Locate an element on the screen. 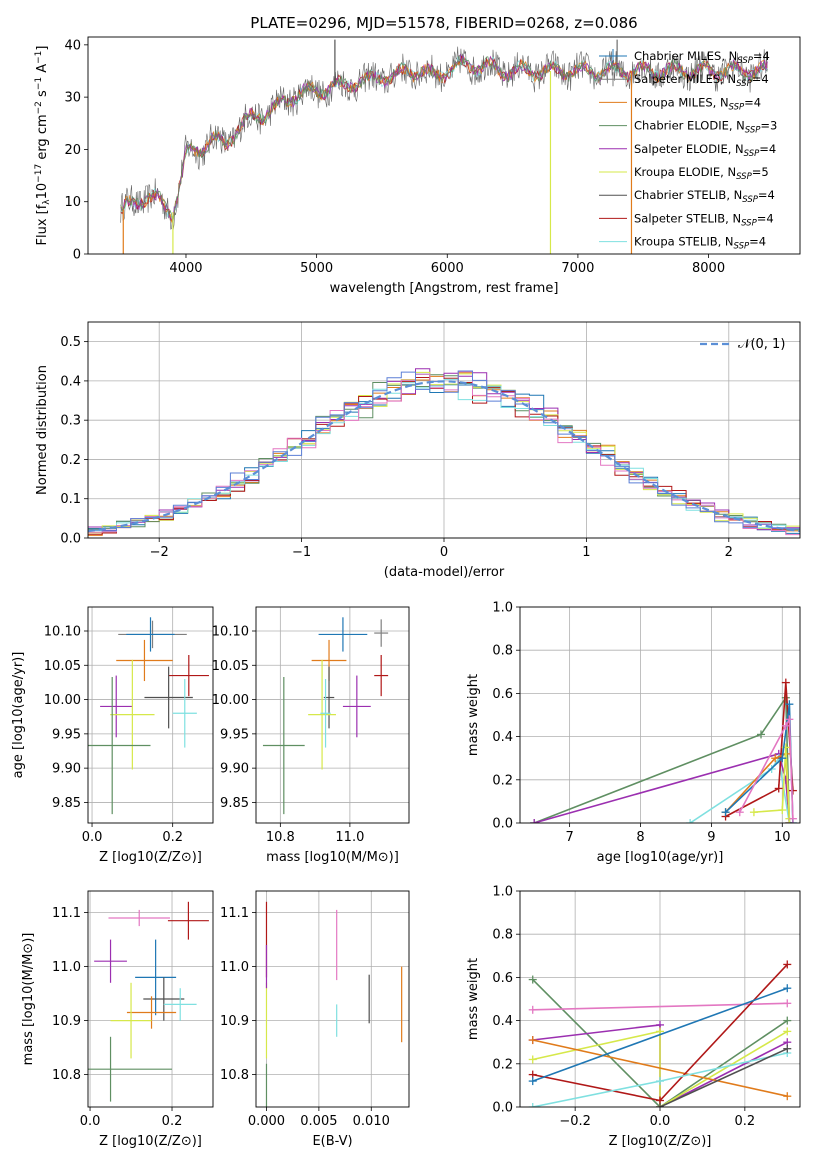 This screenshot has height=1174, width=819. Z-weight-plot-area is located at coordinates (660, 1033).